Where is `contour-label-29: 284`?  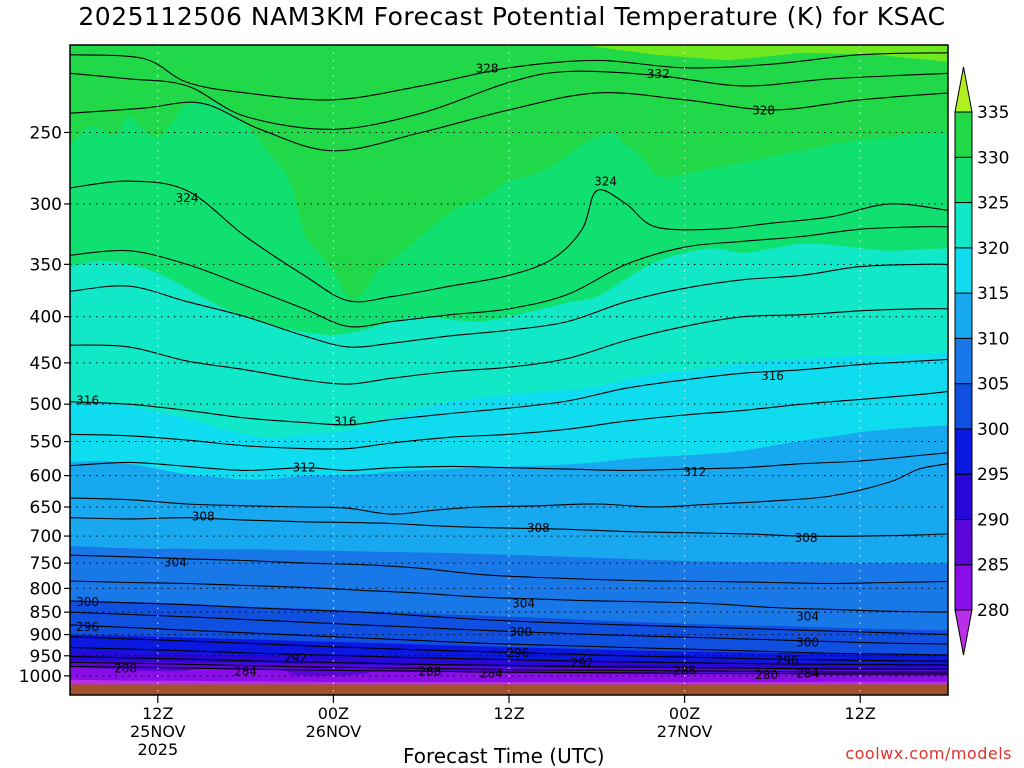
contour-label-29: 284 is located at coordinates (807, 674).